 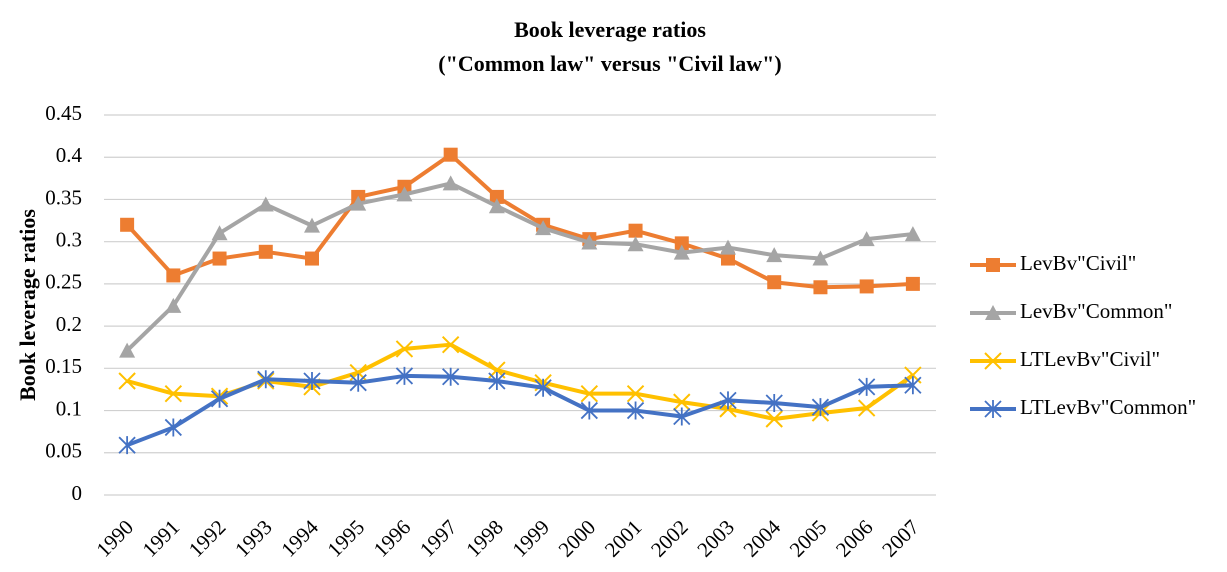 What do you see at coordinates (63, 113) in the screenshot?
I see `y-tick-label: 0.45` at bounding box center [63, 113].